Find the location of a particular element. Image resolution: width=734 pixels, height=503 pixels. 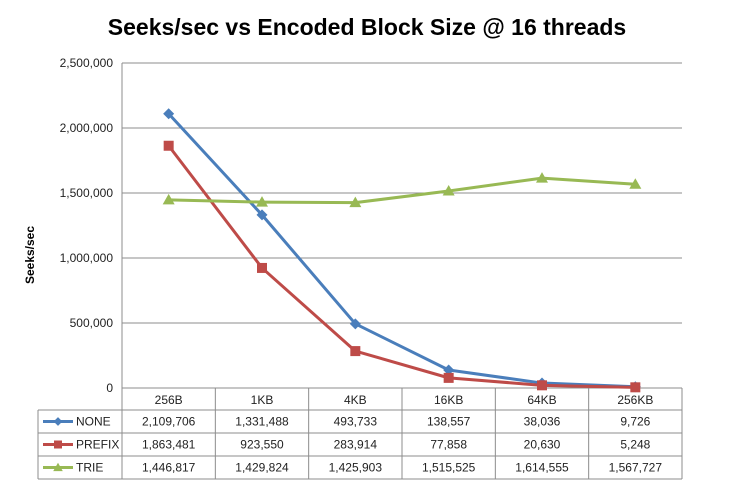

y-tick-label: 2,500,000 is located at coordinates (87, 63).